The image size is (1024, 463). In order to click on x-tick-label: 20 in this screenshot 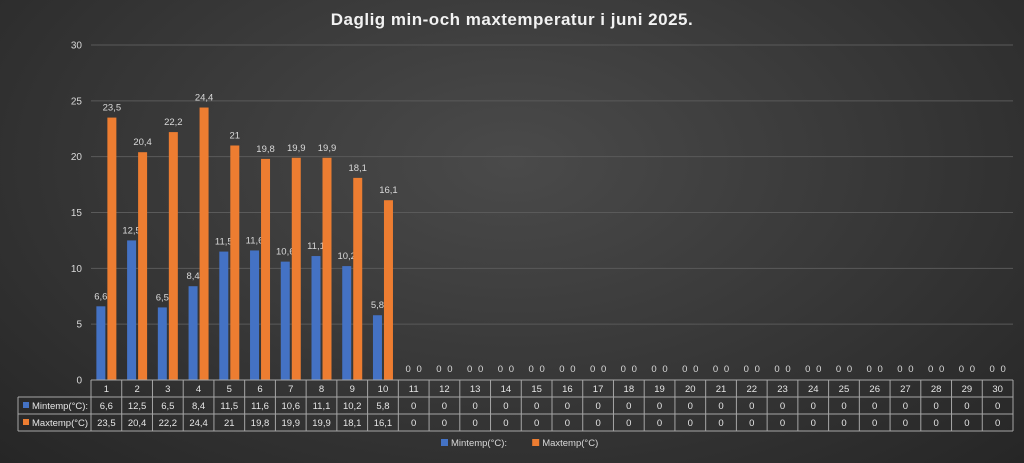, I will do `click(690, 389)`.